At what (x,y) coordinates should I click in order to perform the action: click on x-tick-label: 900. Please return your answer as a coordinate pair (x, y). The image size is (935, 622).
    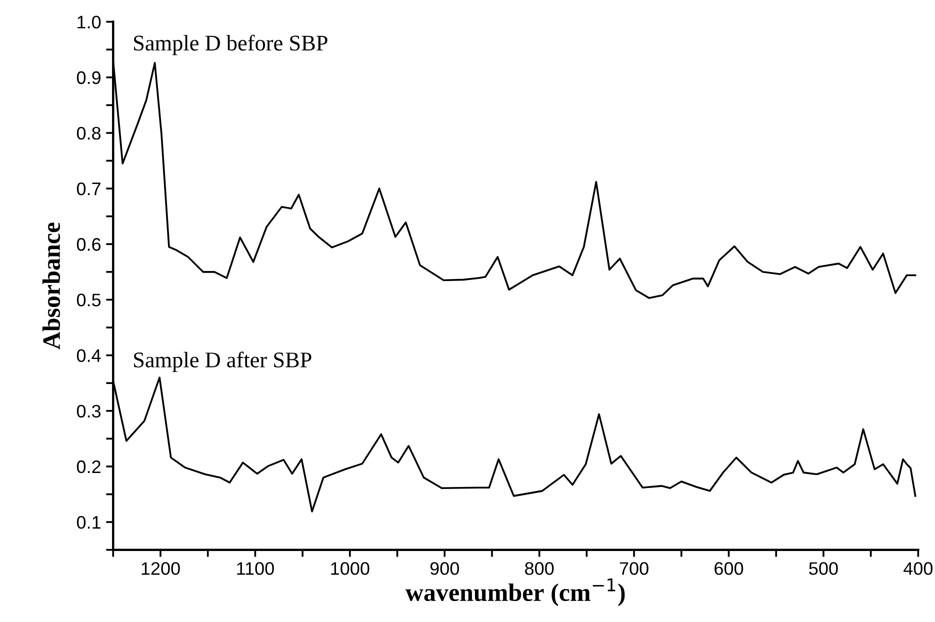
    Looking at the image, I should click on (444, 568).